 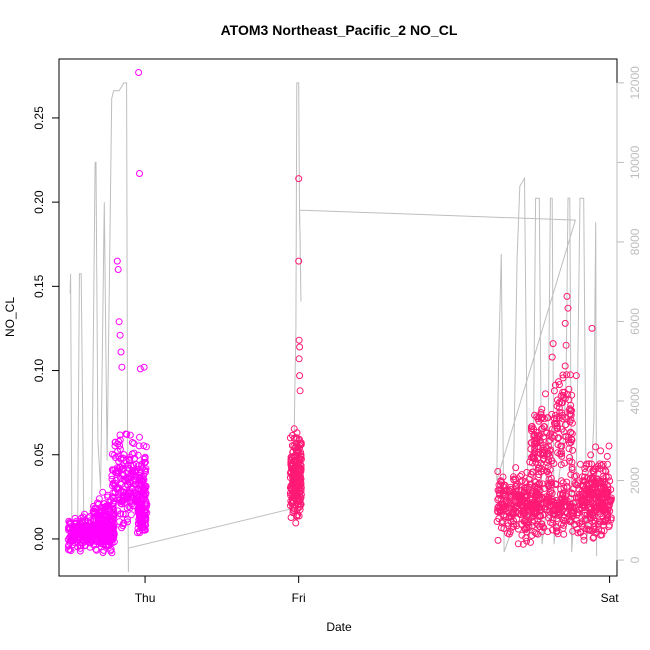 I want to click on y-axis-label: NO_CL, so click(x=10, y=317).